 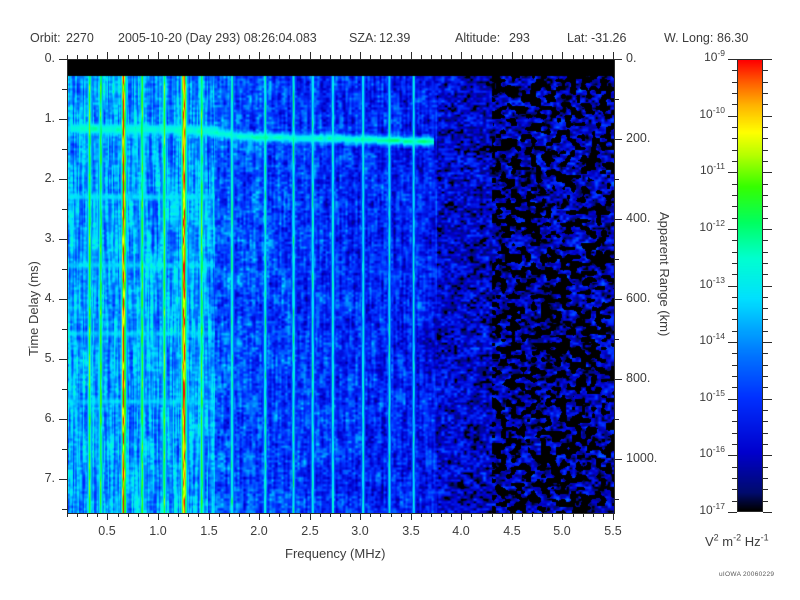 I want to click on y-axis-left-tick-label: 0., so click(x=49, y=58).